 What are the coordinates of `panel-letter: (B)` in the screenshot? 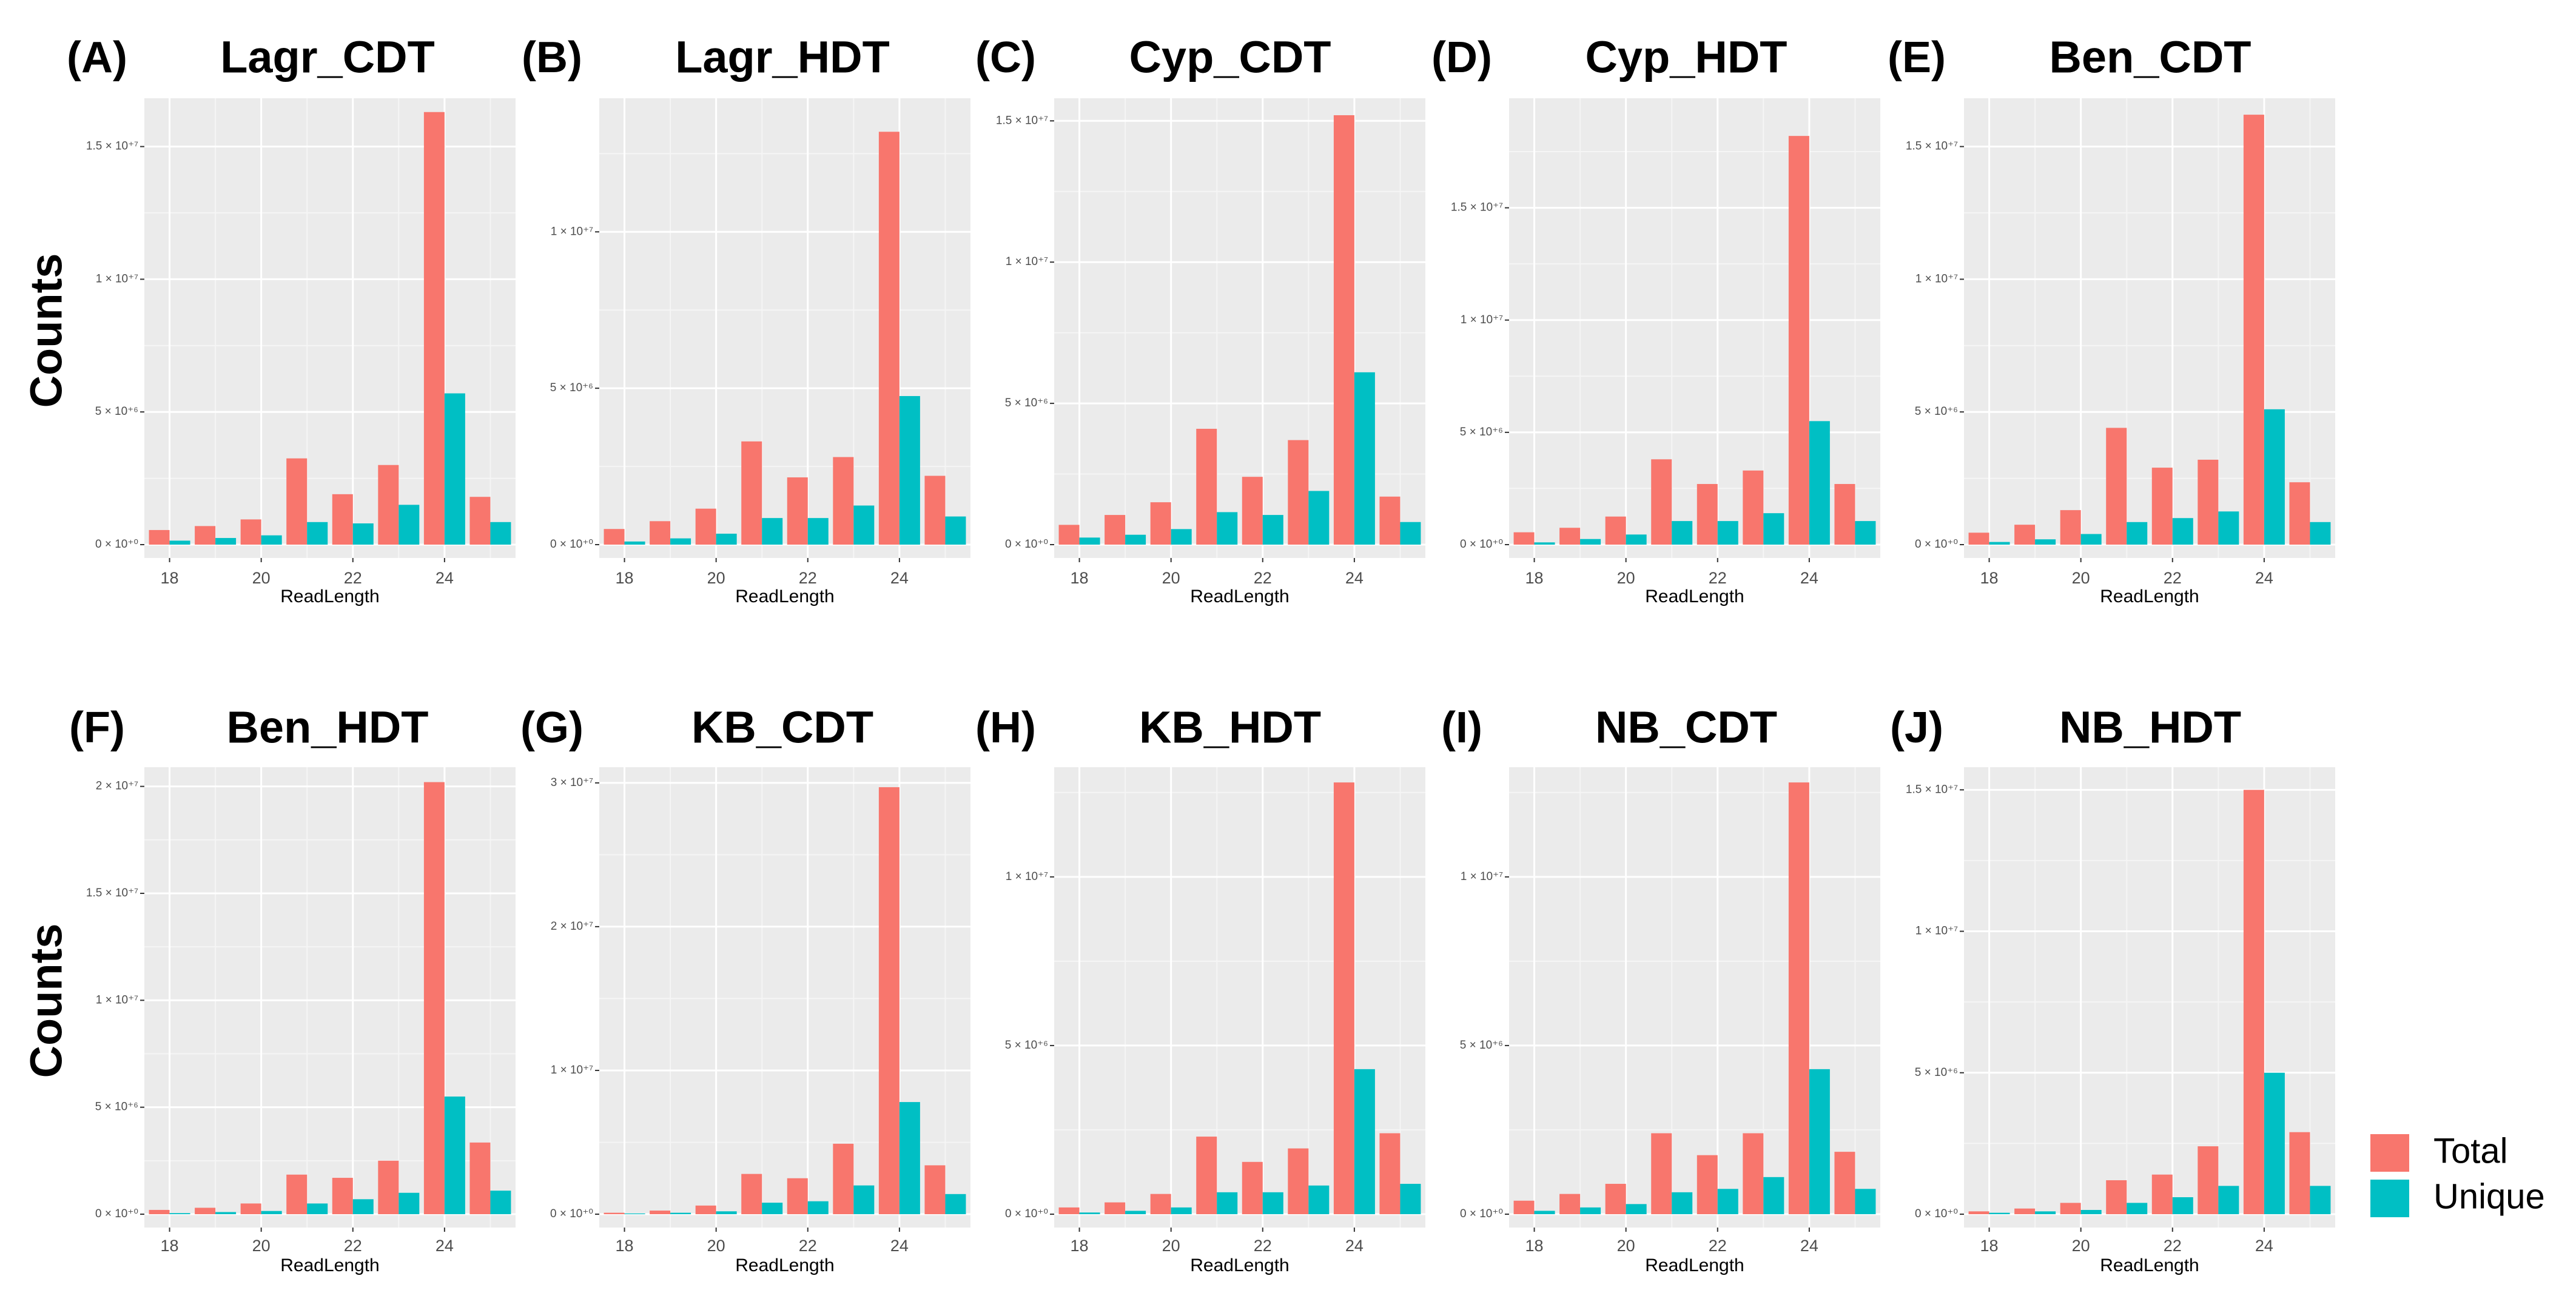 It's located at (552, 57).